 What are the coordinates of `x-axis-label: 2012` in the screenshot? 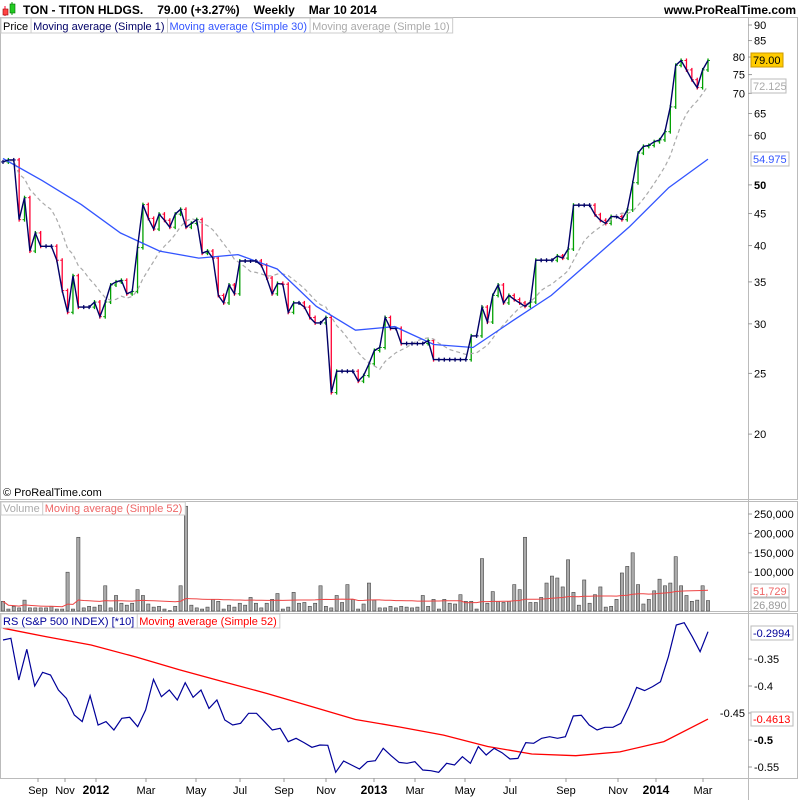 It's located at (96, 790).